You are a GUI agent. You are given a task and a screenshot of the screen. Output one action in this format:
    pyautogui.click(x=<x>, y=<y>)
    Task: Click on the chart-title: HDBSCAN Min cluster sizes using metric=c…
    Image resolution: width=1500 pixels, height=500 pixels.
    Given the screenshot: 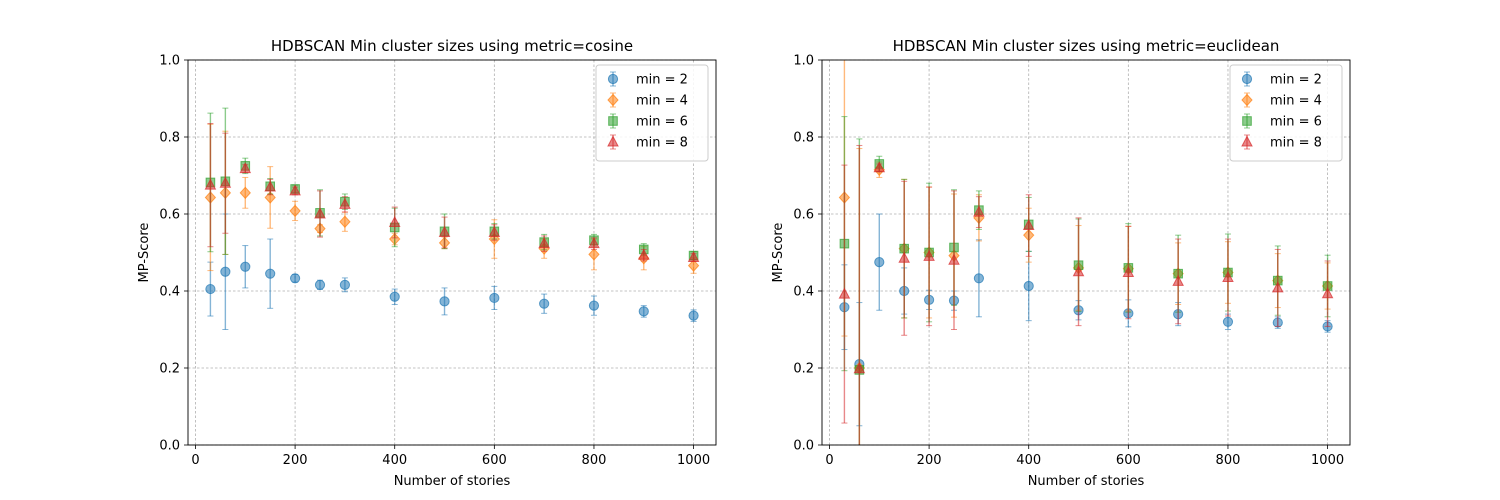 What is the action you would take?
    pyautogui.click(x=452, y=46)
    